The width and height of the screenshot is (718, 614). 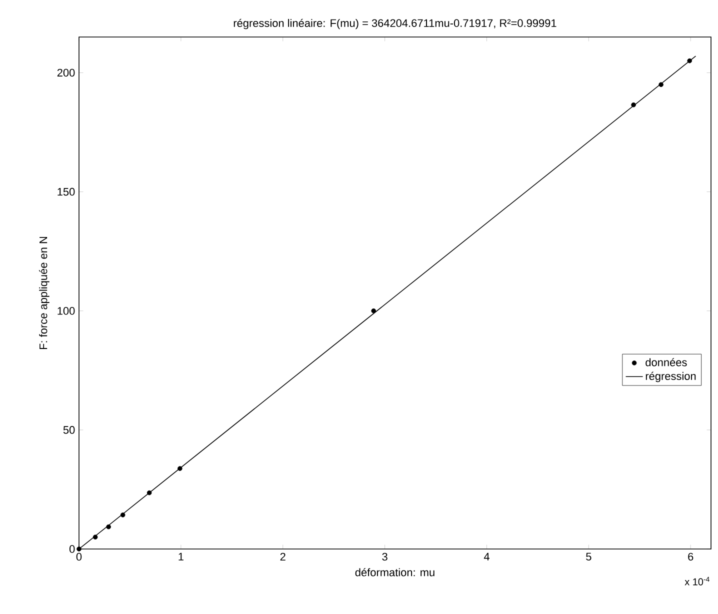 What do you see at coordinates (691, 556) in the screenshot?
I see `x-tick-label: 6` at bounding box center [691, 556].